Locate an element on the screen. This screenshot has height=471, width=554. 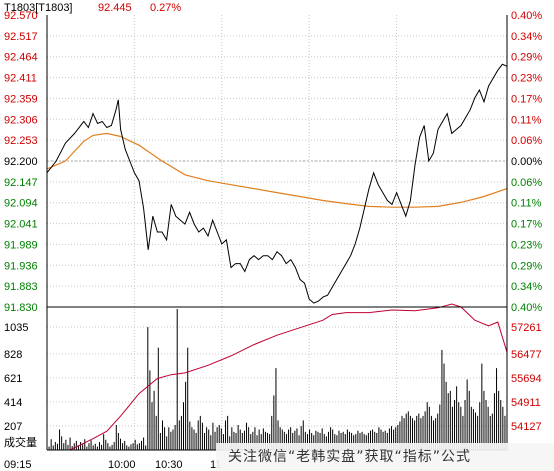
volume-tick-label: 成交量 is located at coordinates (20, 442).